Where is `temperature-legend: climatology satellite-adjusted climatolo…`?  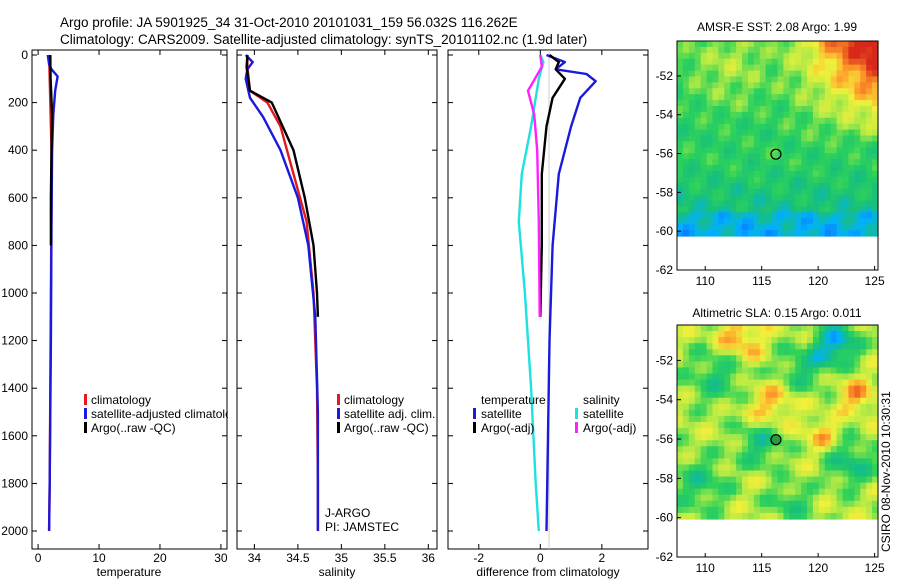
temperature-legend: climatology satellite-adjusted climatolo… is located at coordinates (158, 414).